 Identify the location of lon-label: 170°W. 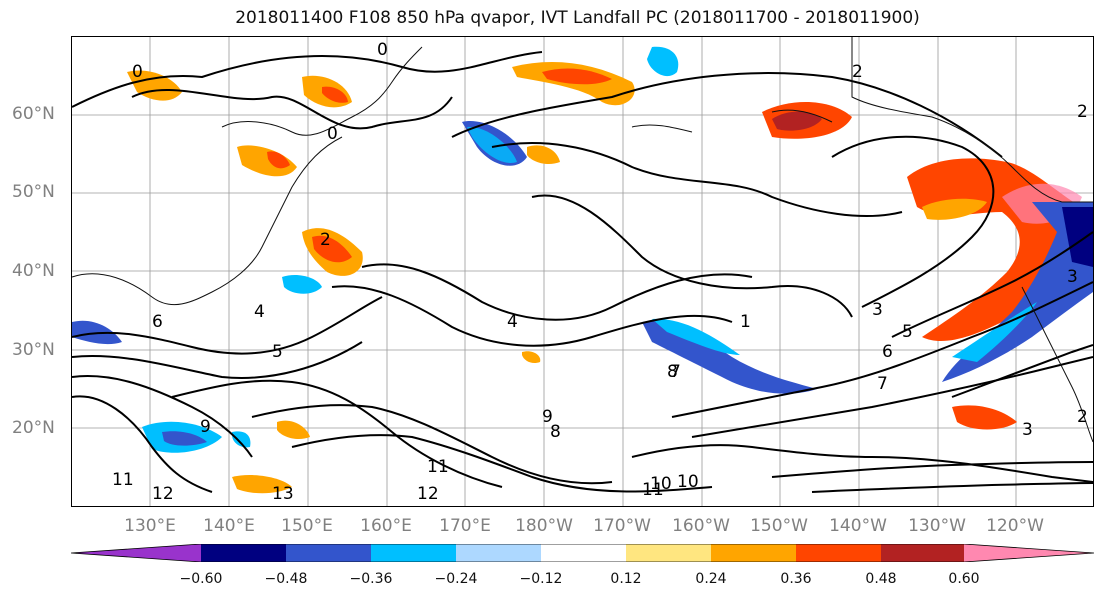
(622, 526).